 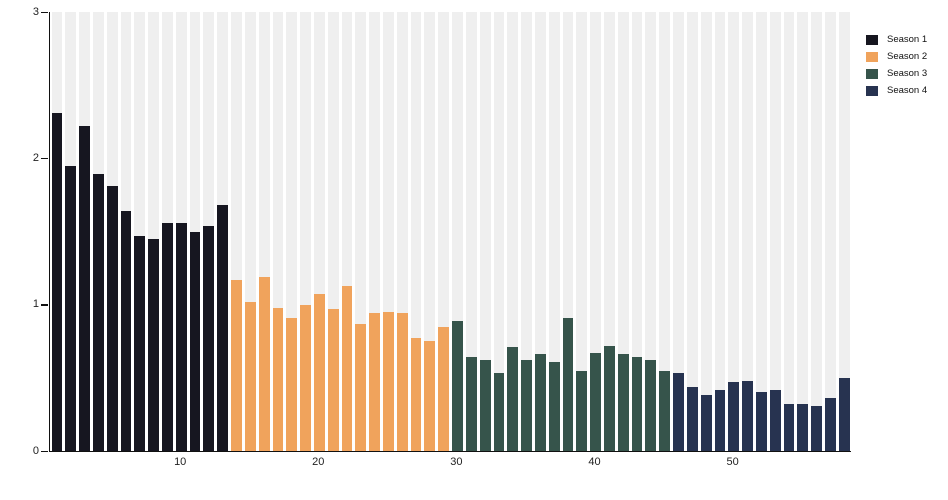 I want to click on y-axis-label-1: 1, so click(x=35, y=304).